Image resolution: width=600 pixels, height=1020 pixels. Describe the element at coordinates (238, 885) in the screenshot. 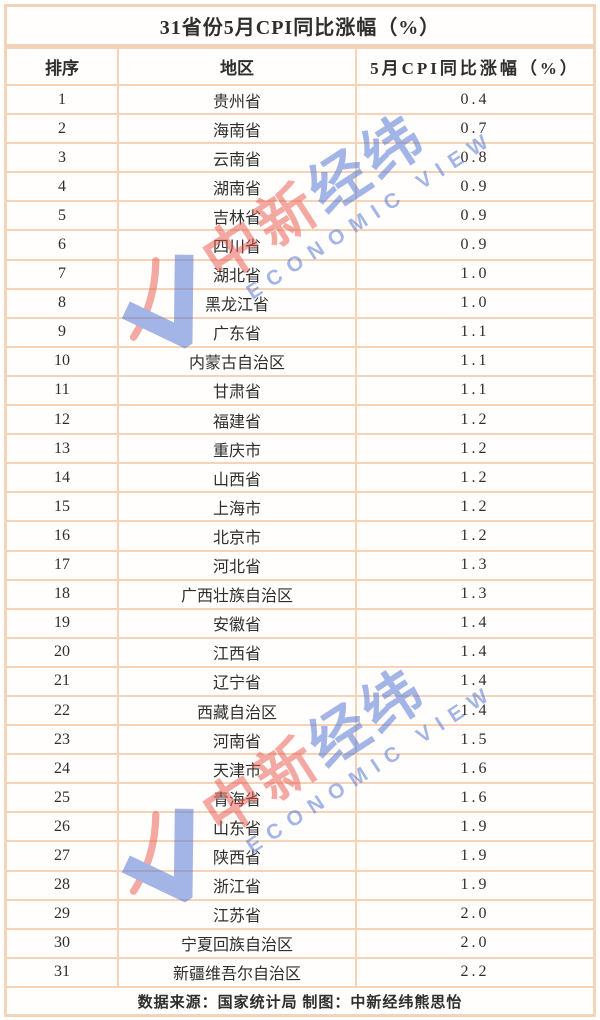

I see `region-cell: 浙江省` at that location.